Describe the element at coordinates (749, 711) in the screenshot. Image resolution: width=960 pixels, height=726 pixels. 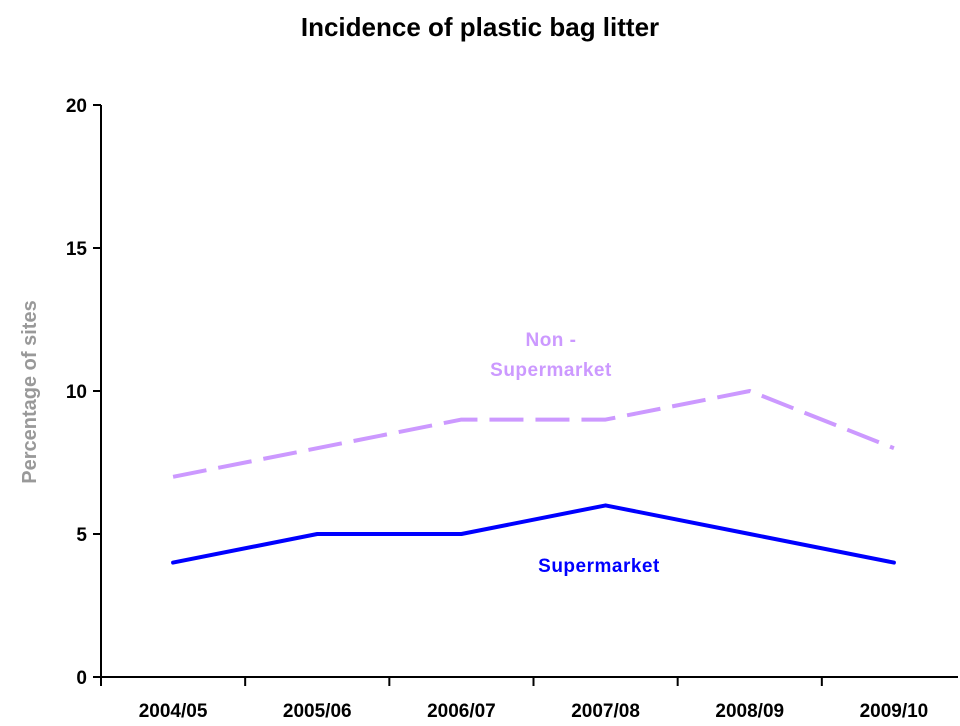
I see `x-tick-label: 2008/09` at that location.